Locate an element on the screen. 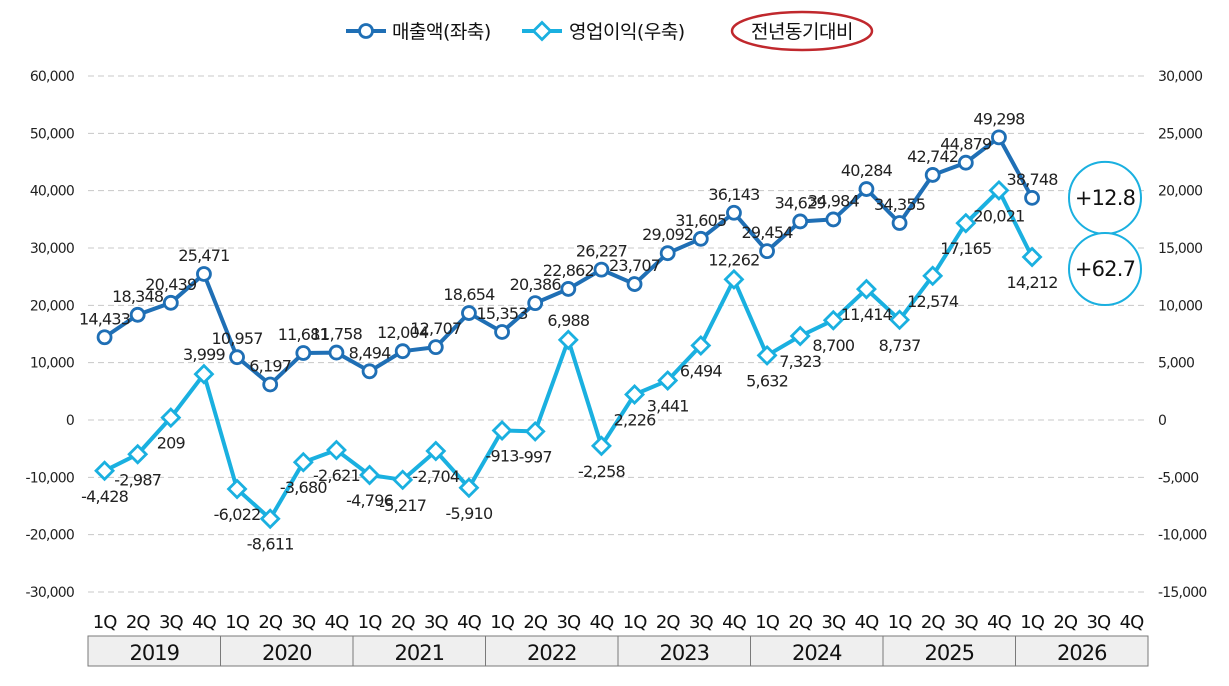  data-label-operating-profit: -6,022 is located at coordinates (237, 514).